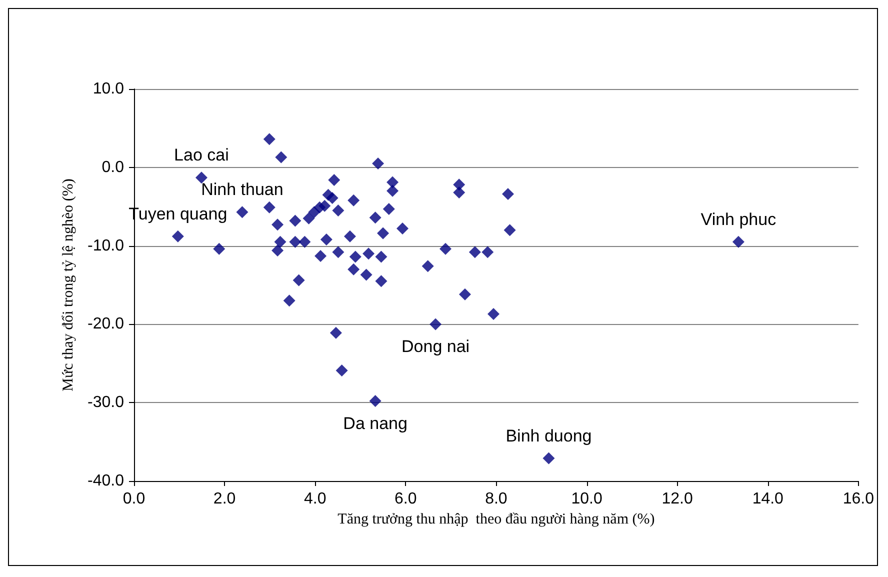  I want to click on x-tick-label: 4.0, so click(315, 499).